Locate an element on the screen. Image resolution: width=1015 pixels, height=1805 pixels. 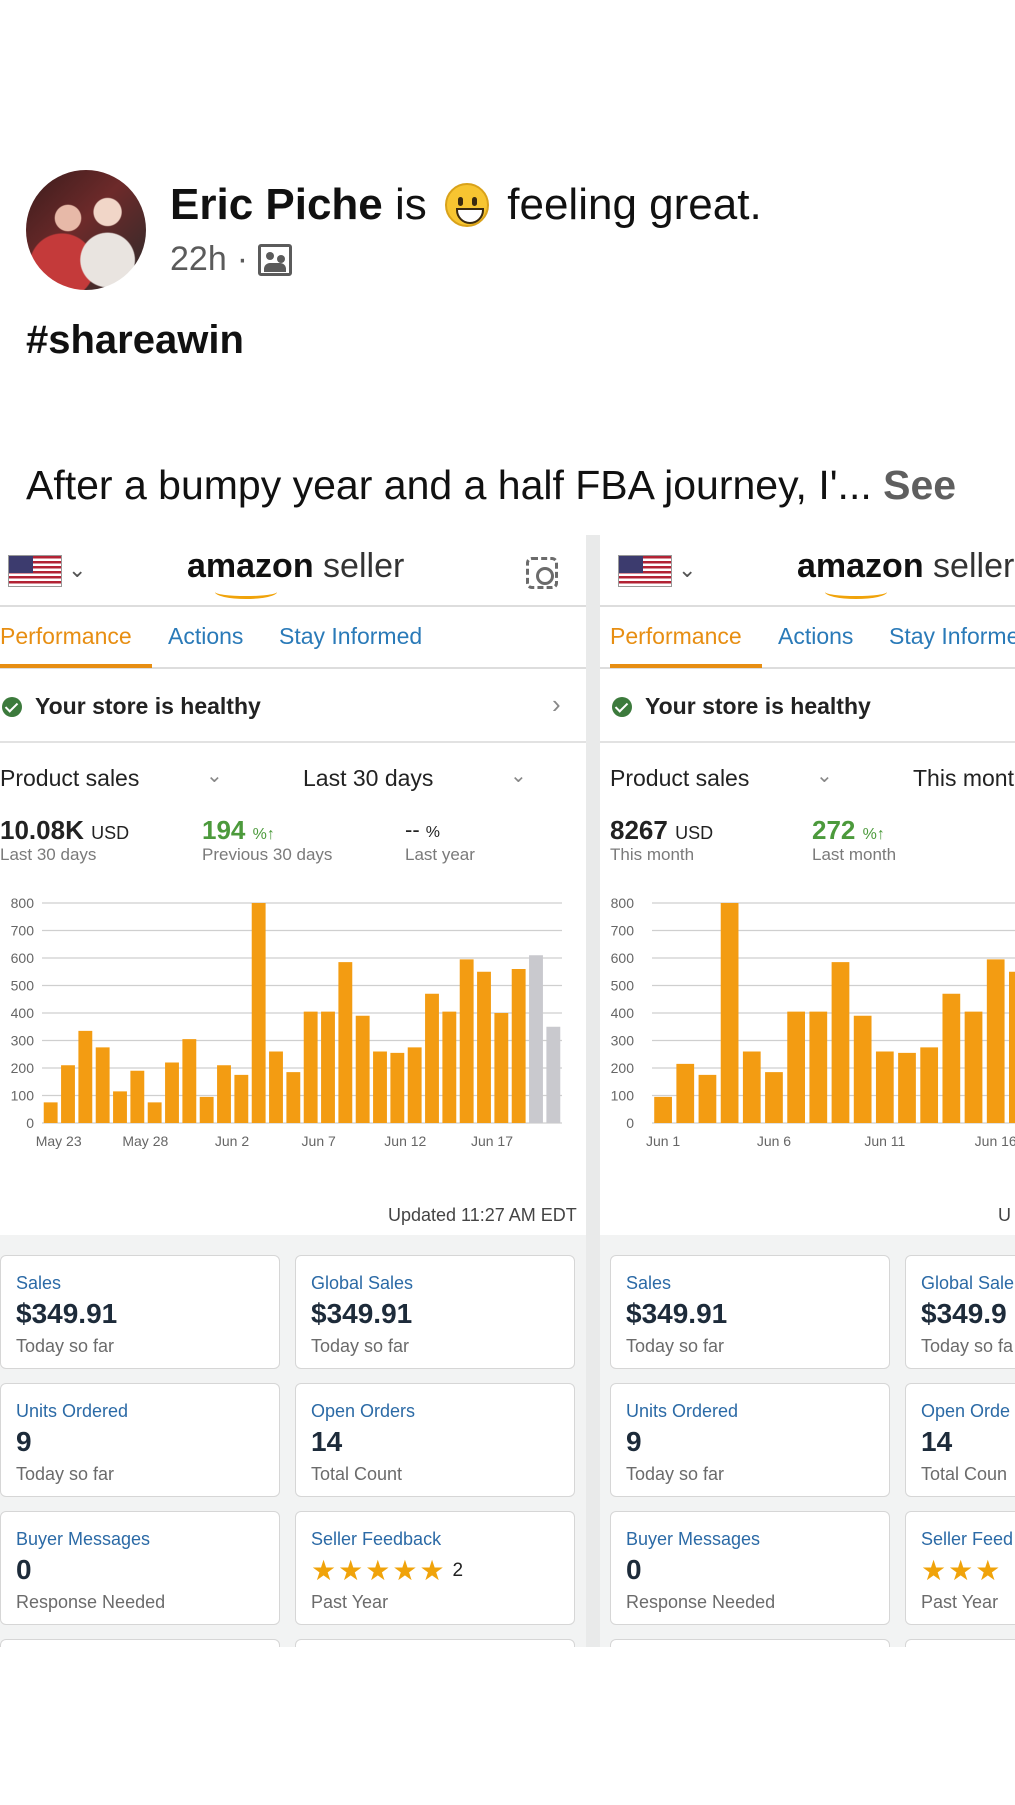
sales-caption: Last 30 days is located at coordinates (48, 854).